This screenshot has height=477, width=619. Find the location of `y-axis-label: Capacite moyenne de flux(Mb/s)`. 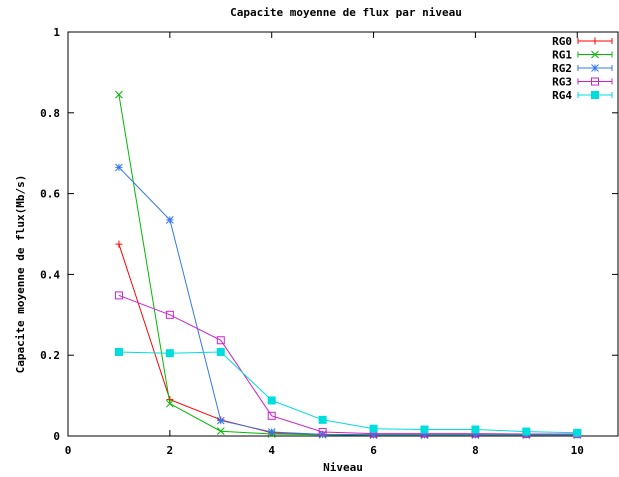

y-axis-label: Capacite moyenne de flux(Mb/s) is located at coordinates (20, 274).